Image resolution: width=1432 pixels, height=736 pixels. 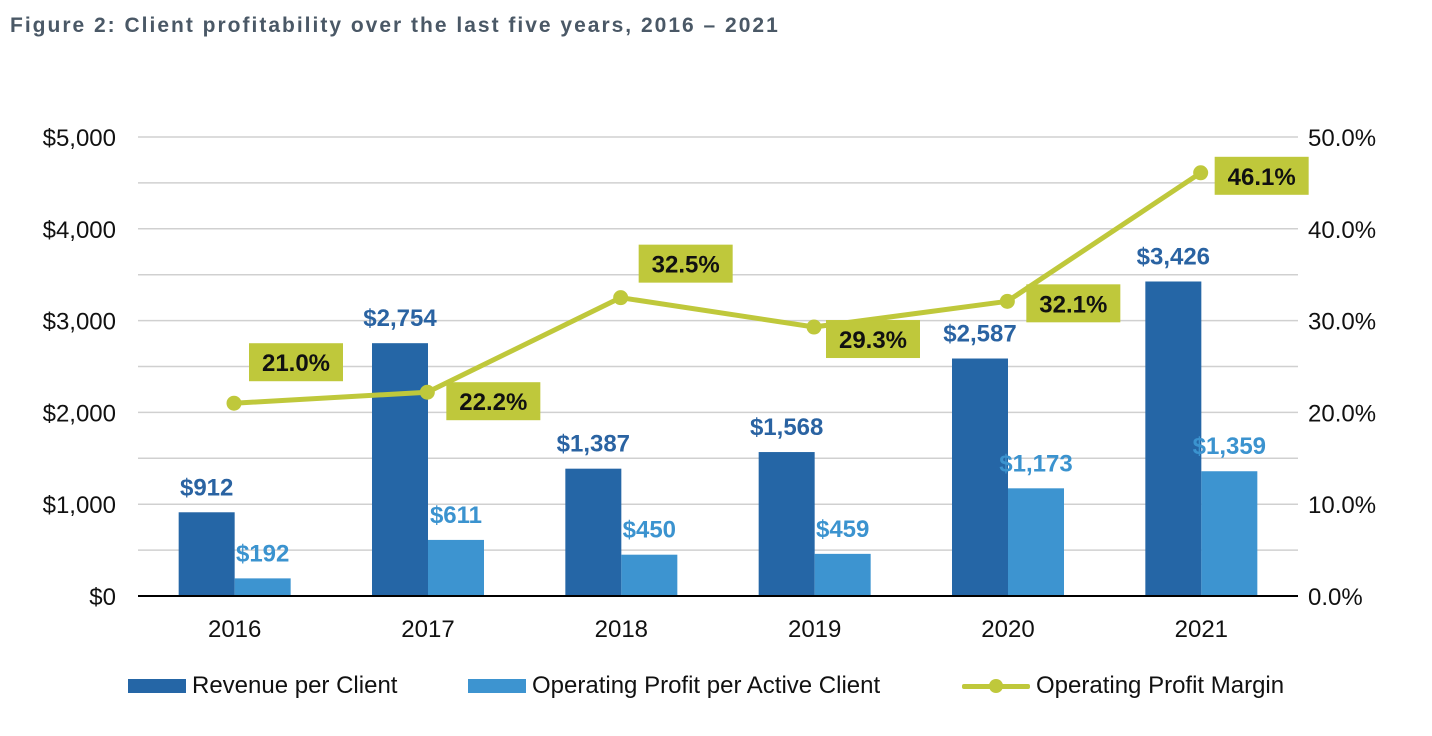 I want to click on legend-label-revenue: Revenue per Client, so click(x=295, y=685).